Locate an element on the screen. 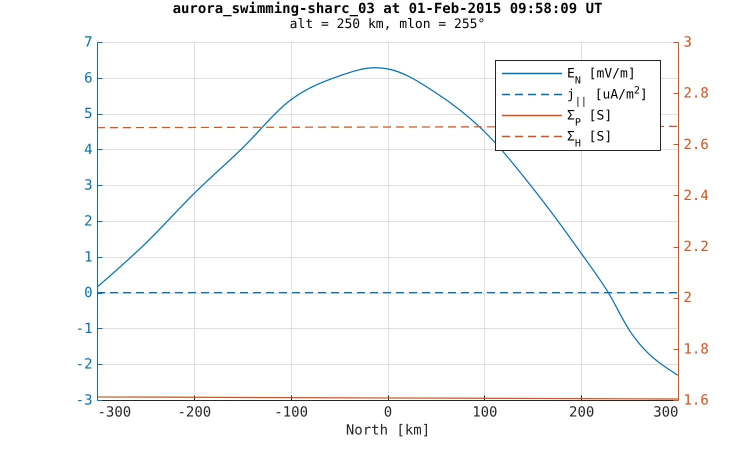 The image size is (750, 450). y2-tick-label: 2.8 is located at coordinates (696, 94).